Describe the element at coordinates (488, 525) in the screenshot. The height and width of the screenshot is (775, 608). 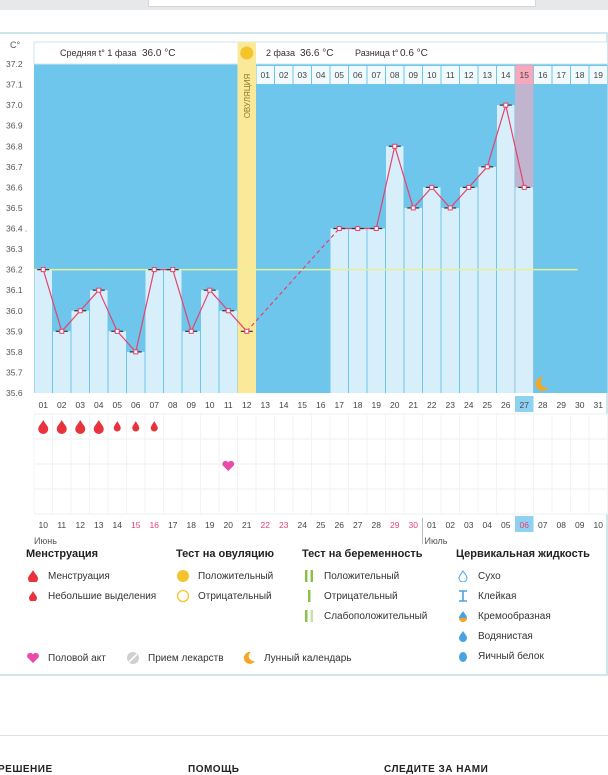
I see `calendar-date-label: 04` at that location.